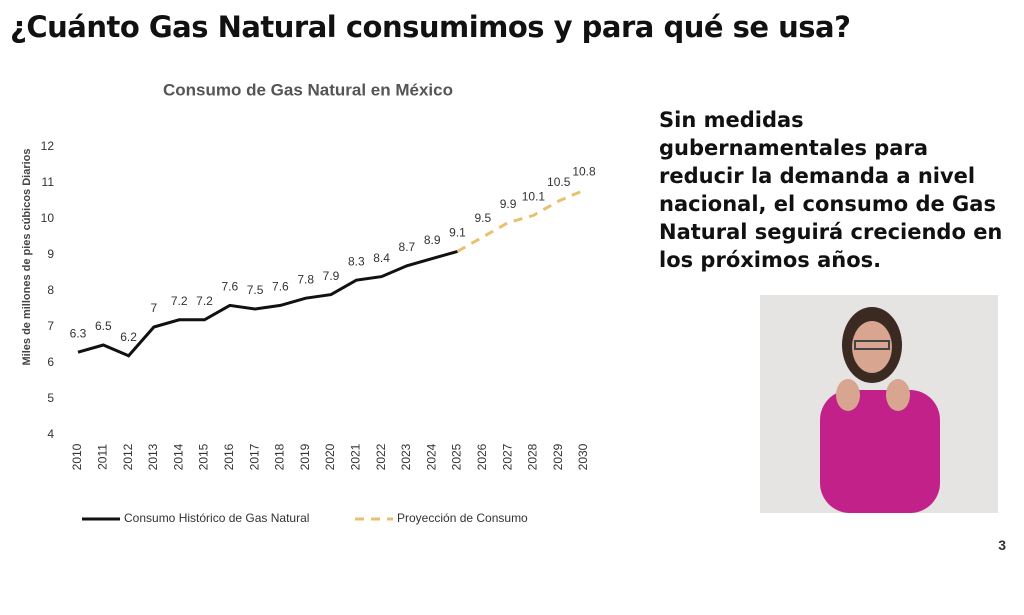  What do you see at coordinates (254, 456) in the screenshot?
I see `x-tick-label: 2017` at bounding box center [254, 456].